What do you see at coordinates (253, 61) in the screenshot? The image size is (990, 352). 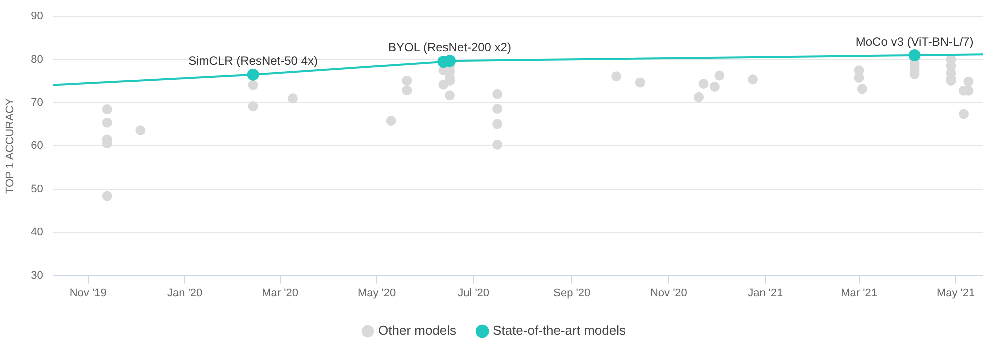 I see `annotation: SimCLR (ResNet-50 4x)` at bounding box center [253, 61].